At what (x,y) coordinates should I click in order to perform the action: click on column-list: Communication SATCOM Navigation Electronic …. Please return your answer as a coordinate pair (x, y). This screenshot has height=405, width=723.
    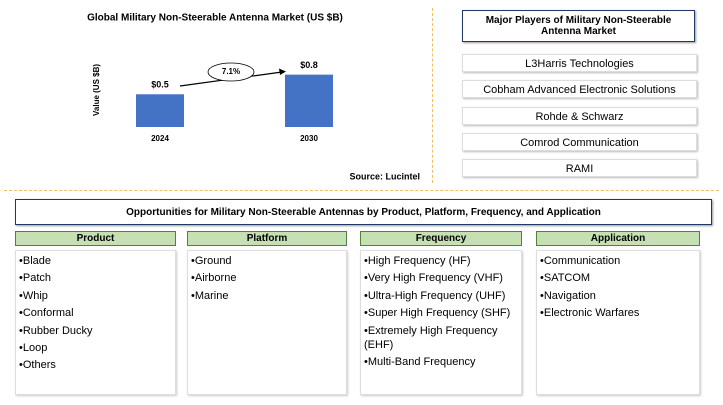
    Looking at the image, I should click on (618, 322).